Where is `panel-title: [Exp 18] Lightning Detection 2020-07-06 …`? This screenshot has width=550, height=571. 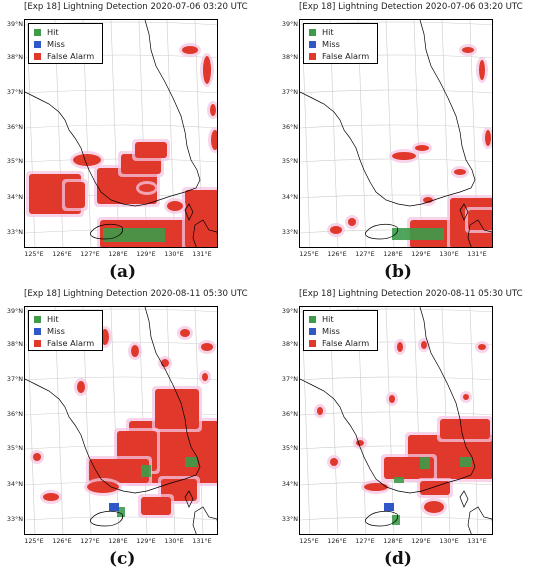 panel-title: [Exp 18] Lightning Detection 2020-07-06 … is located at coordinates (136, 7).